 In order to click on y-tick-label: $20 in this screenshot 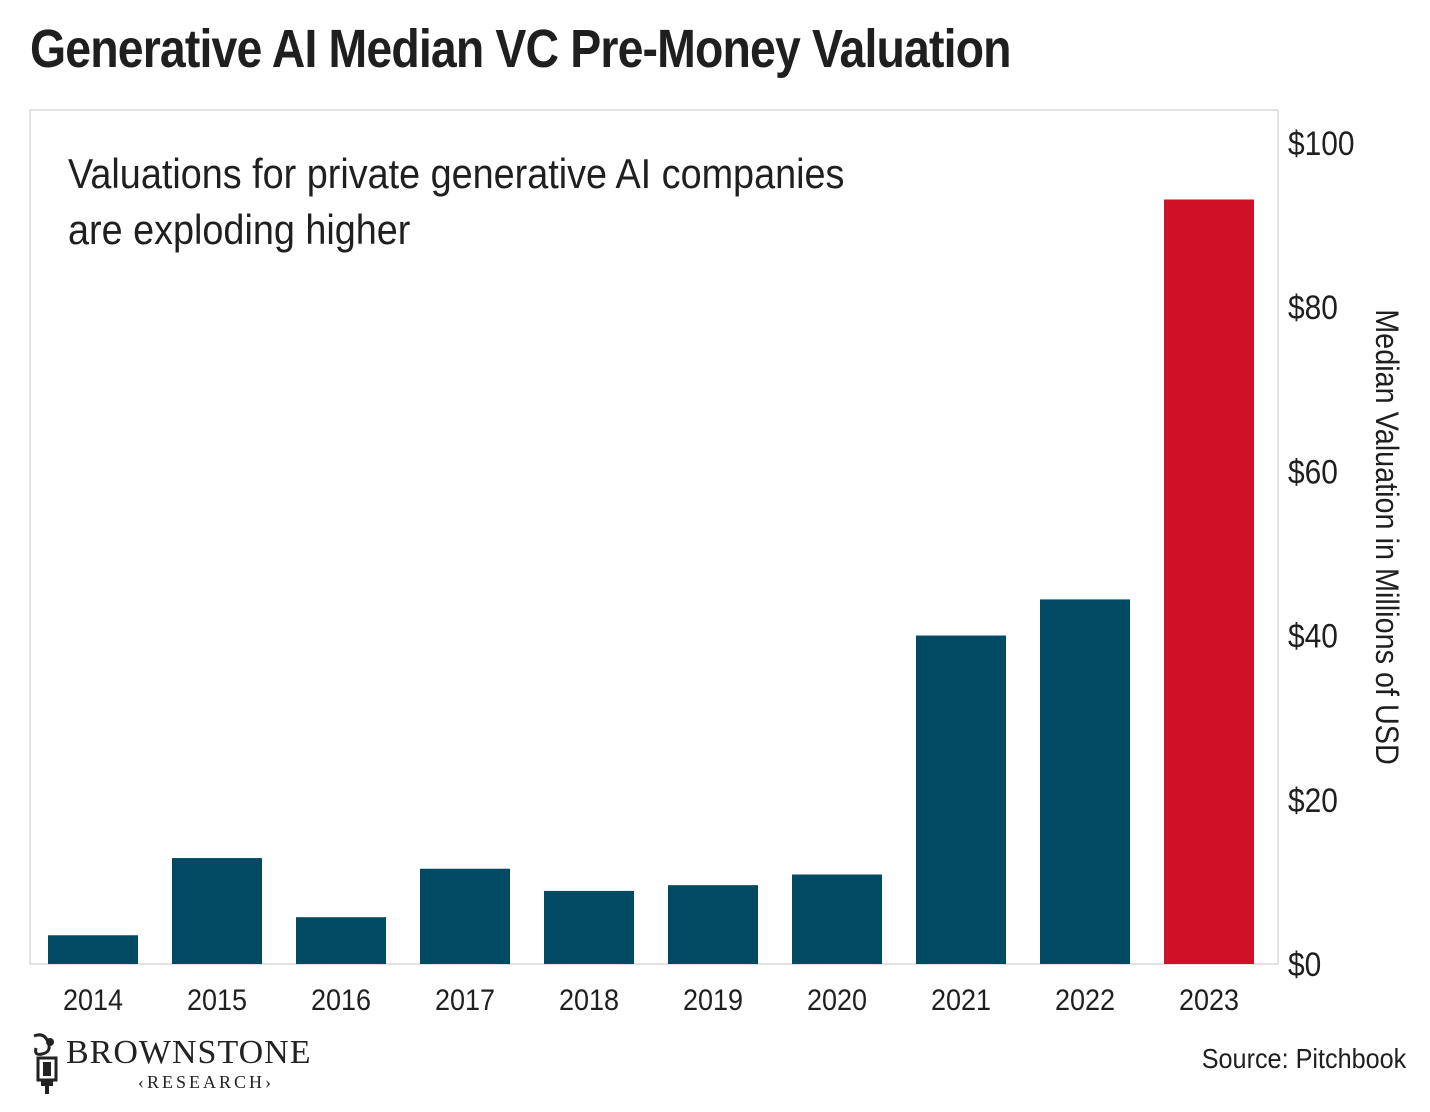, I will do `click(1313, 800)`.